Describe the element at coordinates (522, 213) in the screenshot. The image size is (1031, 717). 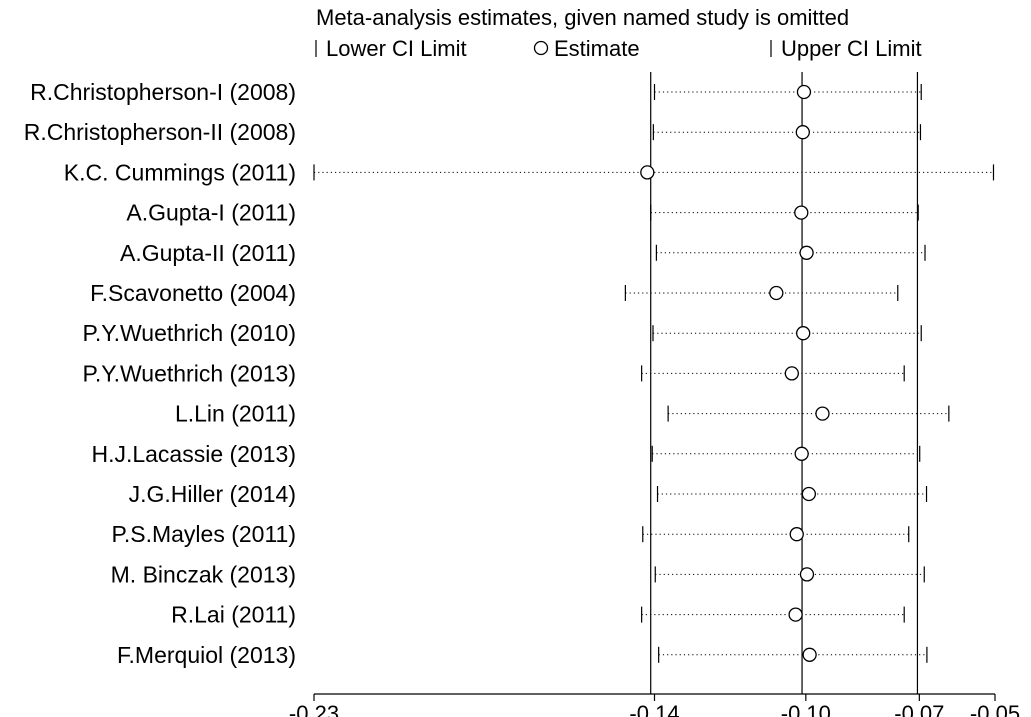
I see `study-row: A.Gupta-I (2011)` at that location.